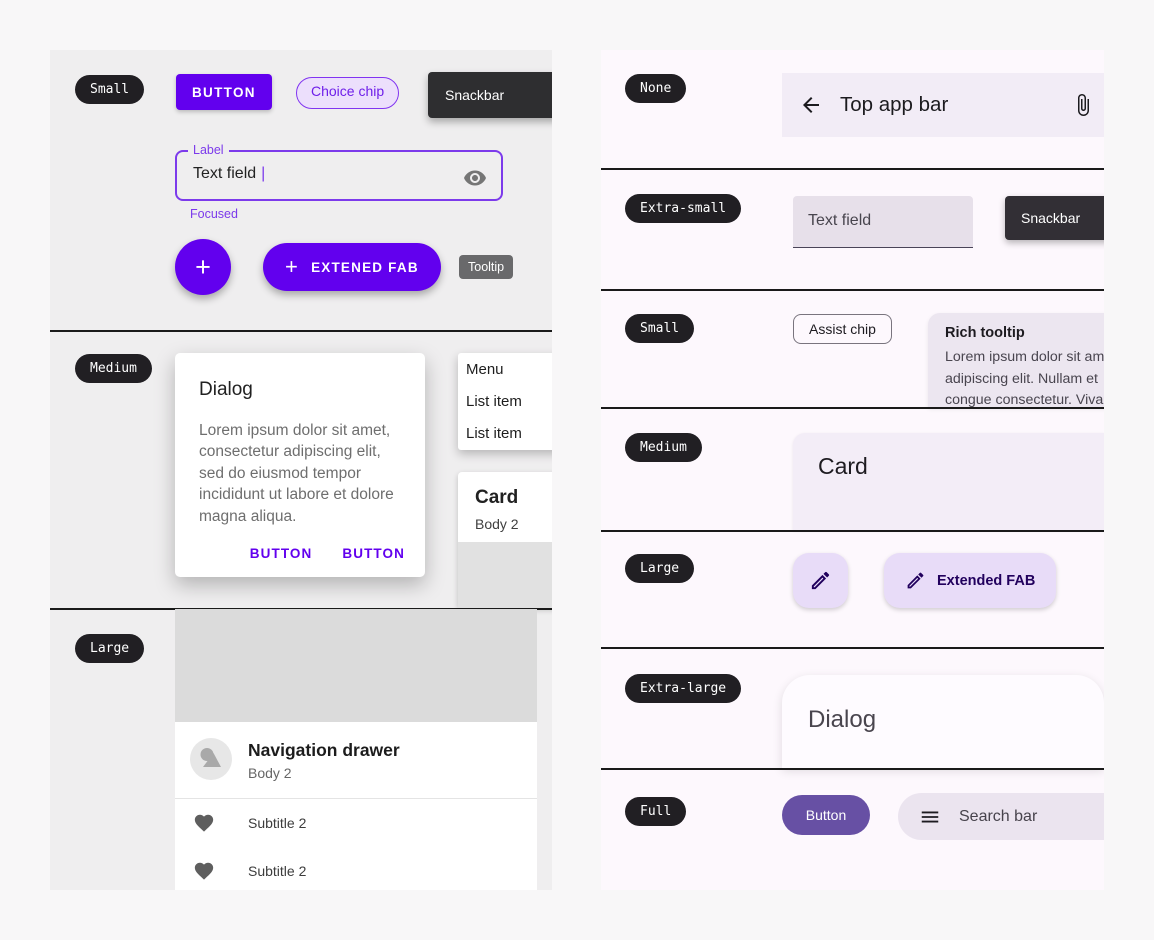  I want to click on drawer-title: Navigation drawer, so click(324, 750).